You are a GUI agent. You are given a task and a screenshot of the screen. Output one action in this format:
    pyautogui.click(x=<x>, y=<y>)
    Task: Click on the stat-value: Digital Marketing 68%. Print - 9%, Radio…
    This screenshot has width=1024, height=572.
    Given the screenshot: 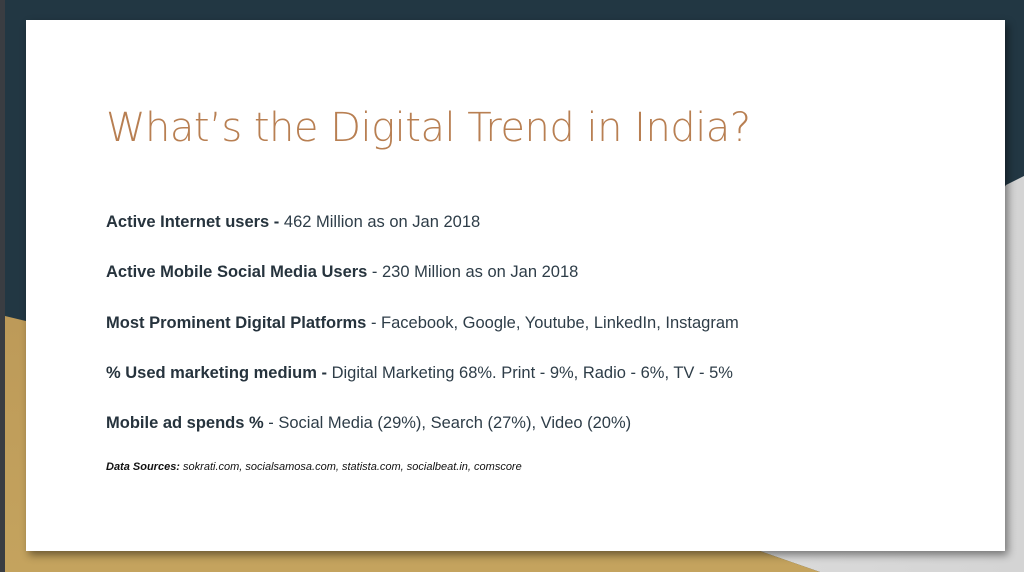 What is the action you would take?
    pyautogui.click(x=529, y=373)
    